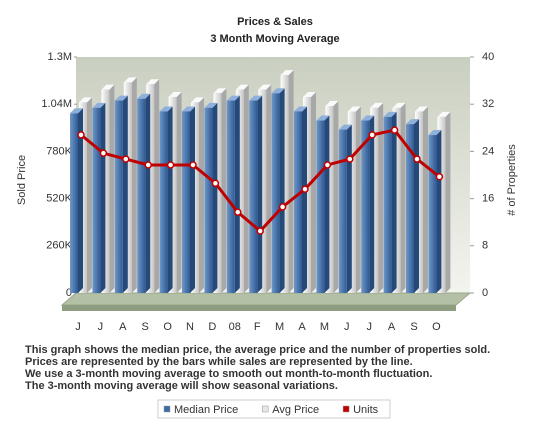 The image size is (534, 434). I want to click on y-tick-label: 1.04M, so click(56, 104).